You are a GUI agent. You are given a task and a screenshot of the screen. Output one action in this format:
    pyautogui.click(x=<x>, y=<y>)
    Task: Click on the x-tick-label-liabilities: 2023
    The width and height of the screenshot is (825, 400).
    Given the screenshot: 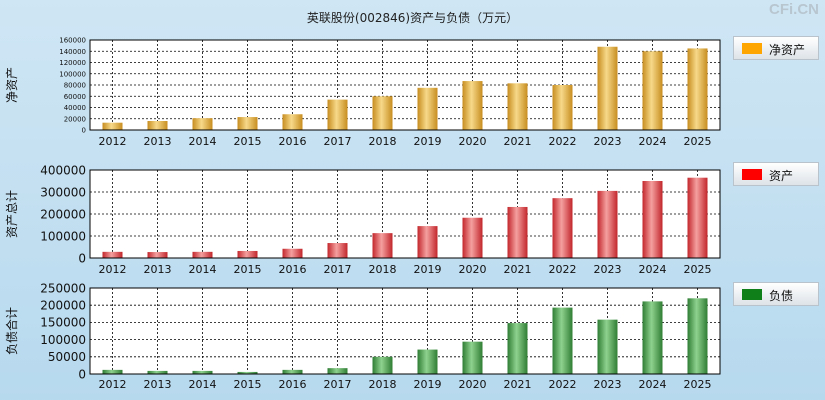 What is the action you would take?
    pyautogui.click(x=608, y=384)
    